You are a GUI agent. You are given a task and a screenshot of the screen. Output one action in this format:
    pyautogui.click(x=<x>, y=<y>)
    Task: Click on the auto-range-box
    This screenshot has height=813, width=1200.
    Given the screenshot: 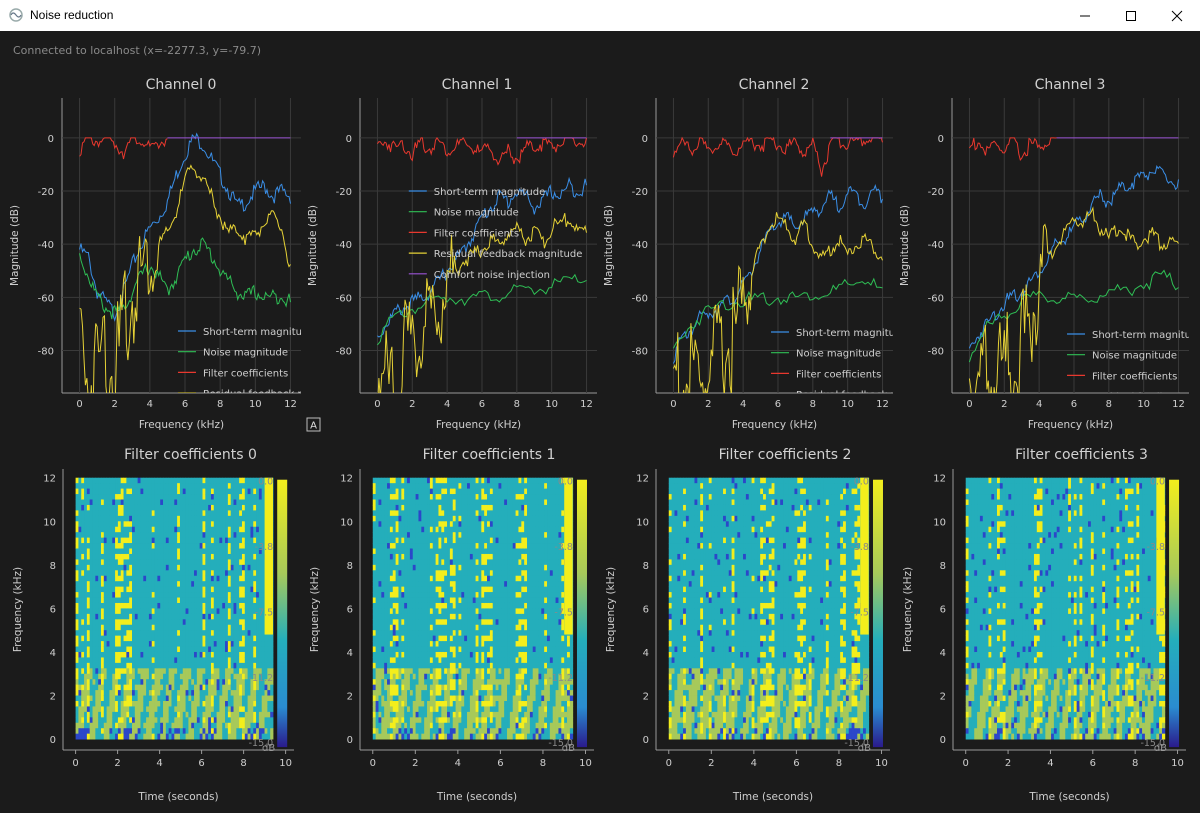 What is the action you would take?
    pyautogui.click(x=313, y=424)
    